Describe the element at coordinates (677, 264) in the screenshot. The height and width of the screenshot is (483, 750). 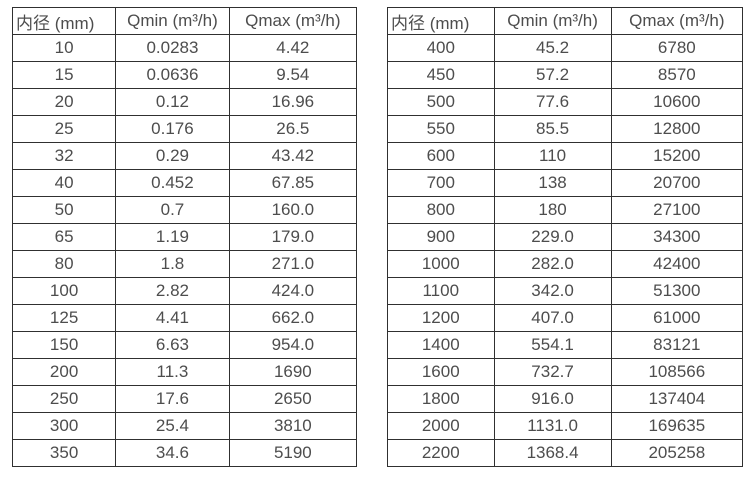
I see `qmax-cell: 42400` at that location.